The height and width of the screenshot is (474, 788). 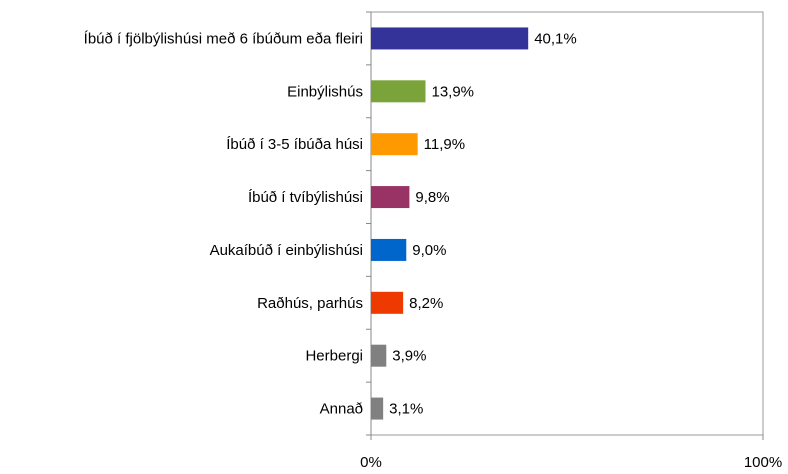 What do you see at coordinates (286, 250) in the screenshot?
I see `category-label: Aukaíbúð í einbýlishúsi` at bounding box center [286, 250].